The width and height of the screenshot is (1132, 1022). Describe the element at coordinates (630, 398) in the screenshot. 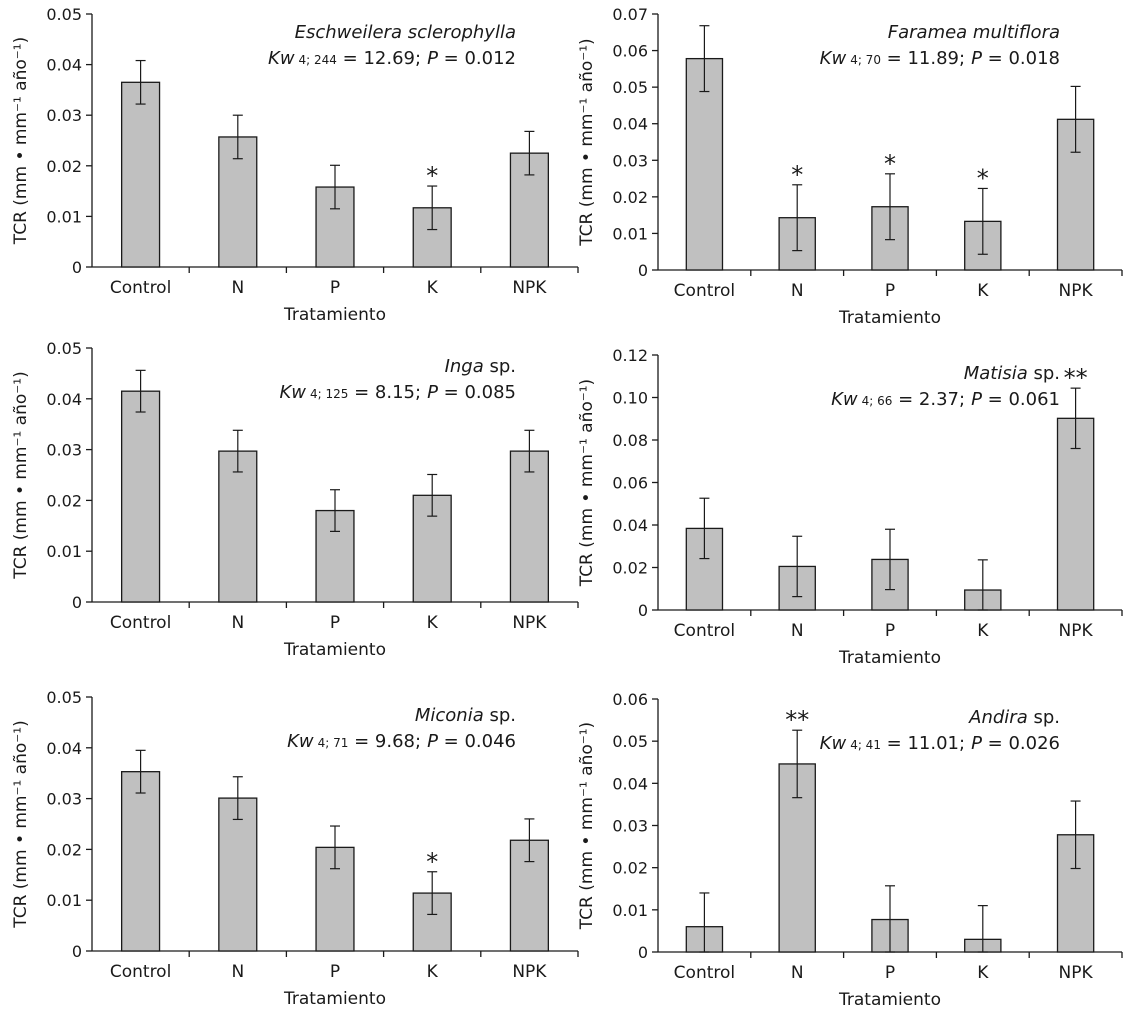

I see `y-tick-label: 0.10` at that location.